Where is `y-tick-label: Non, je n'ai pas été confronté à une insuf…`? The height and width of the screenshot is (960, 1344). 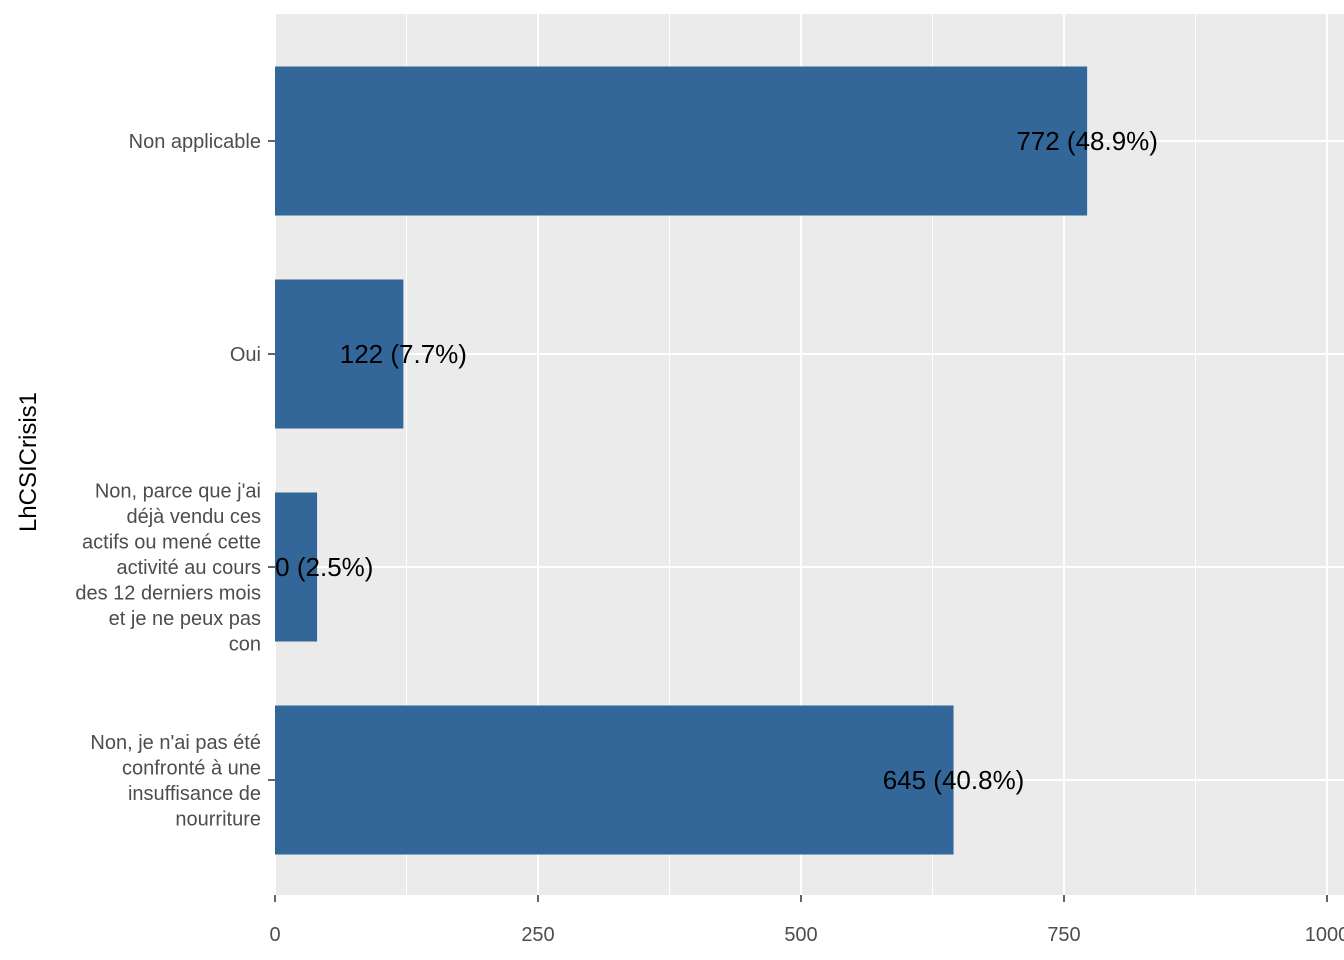
y-tick-label: Non, je n'ai pas été confronté à une insuf… is located at coordinates (175, 781).